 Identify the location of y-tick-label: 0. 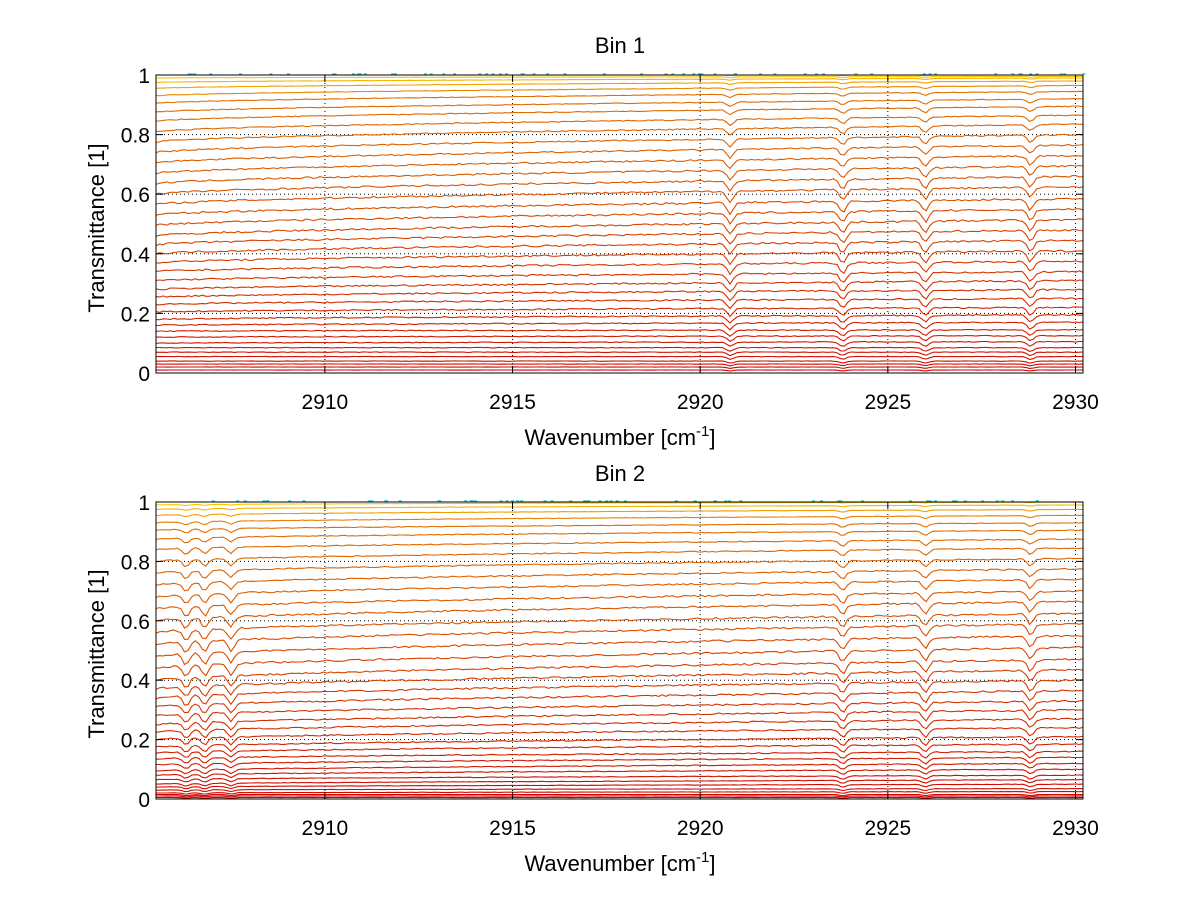
(144, 800).